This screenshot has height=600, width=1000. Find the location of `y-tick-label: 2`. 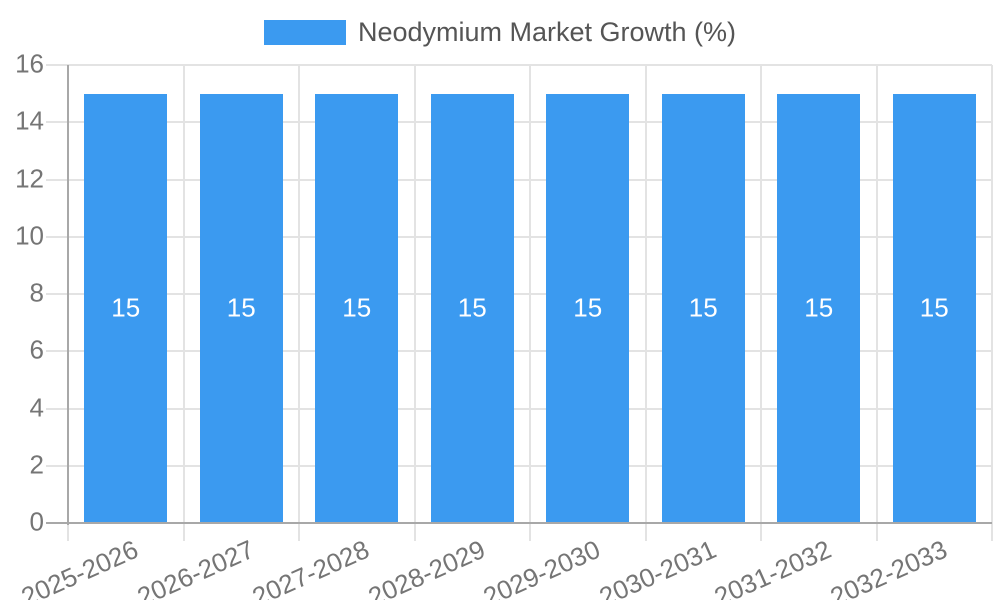

y-tick-label: 2 is located at coordinates (36, 464).